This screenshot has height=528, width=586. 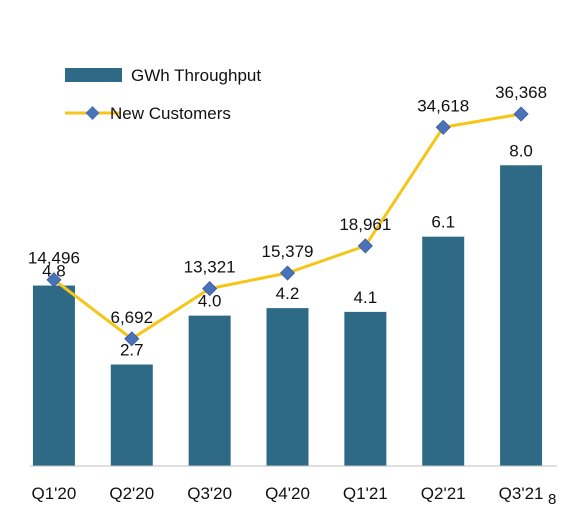 What do you see at coordinates (443, 105) in the screenshot?
I see `customer-label-6: 34,618` at bounding box center [443, 105].